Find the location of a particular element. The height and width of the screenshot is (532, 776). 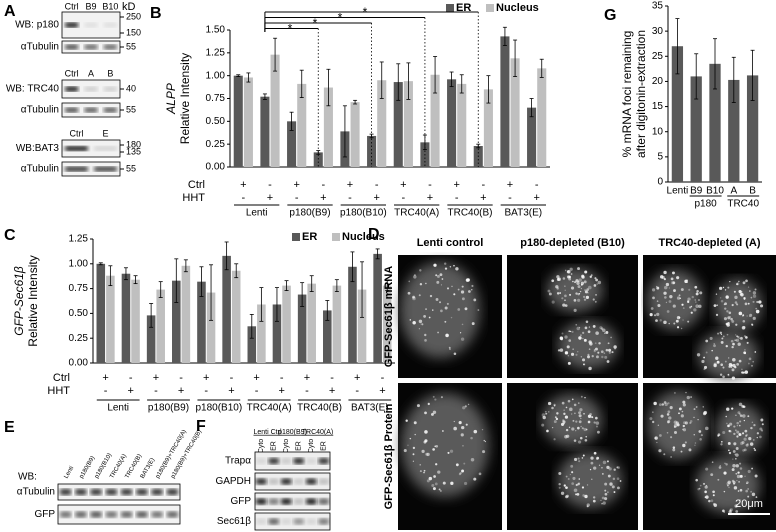

row-title: GFP-Sec61β Protein is located at coordinates (389, 456).